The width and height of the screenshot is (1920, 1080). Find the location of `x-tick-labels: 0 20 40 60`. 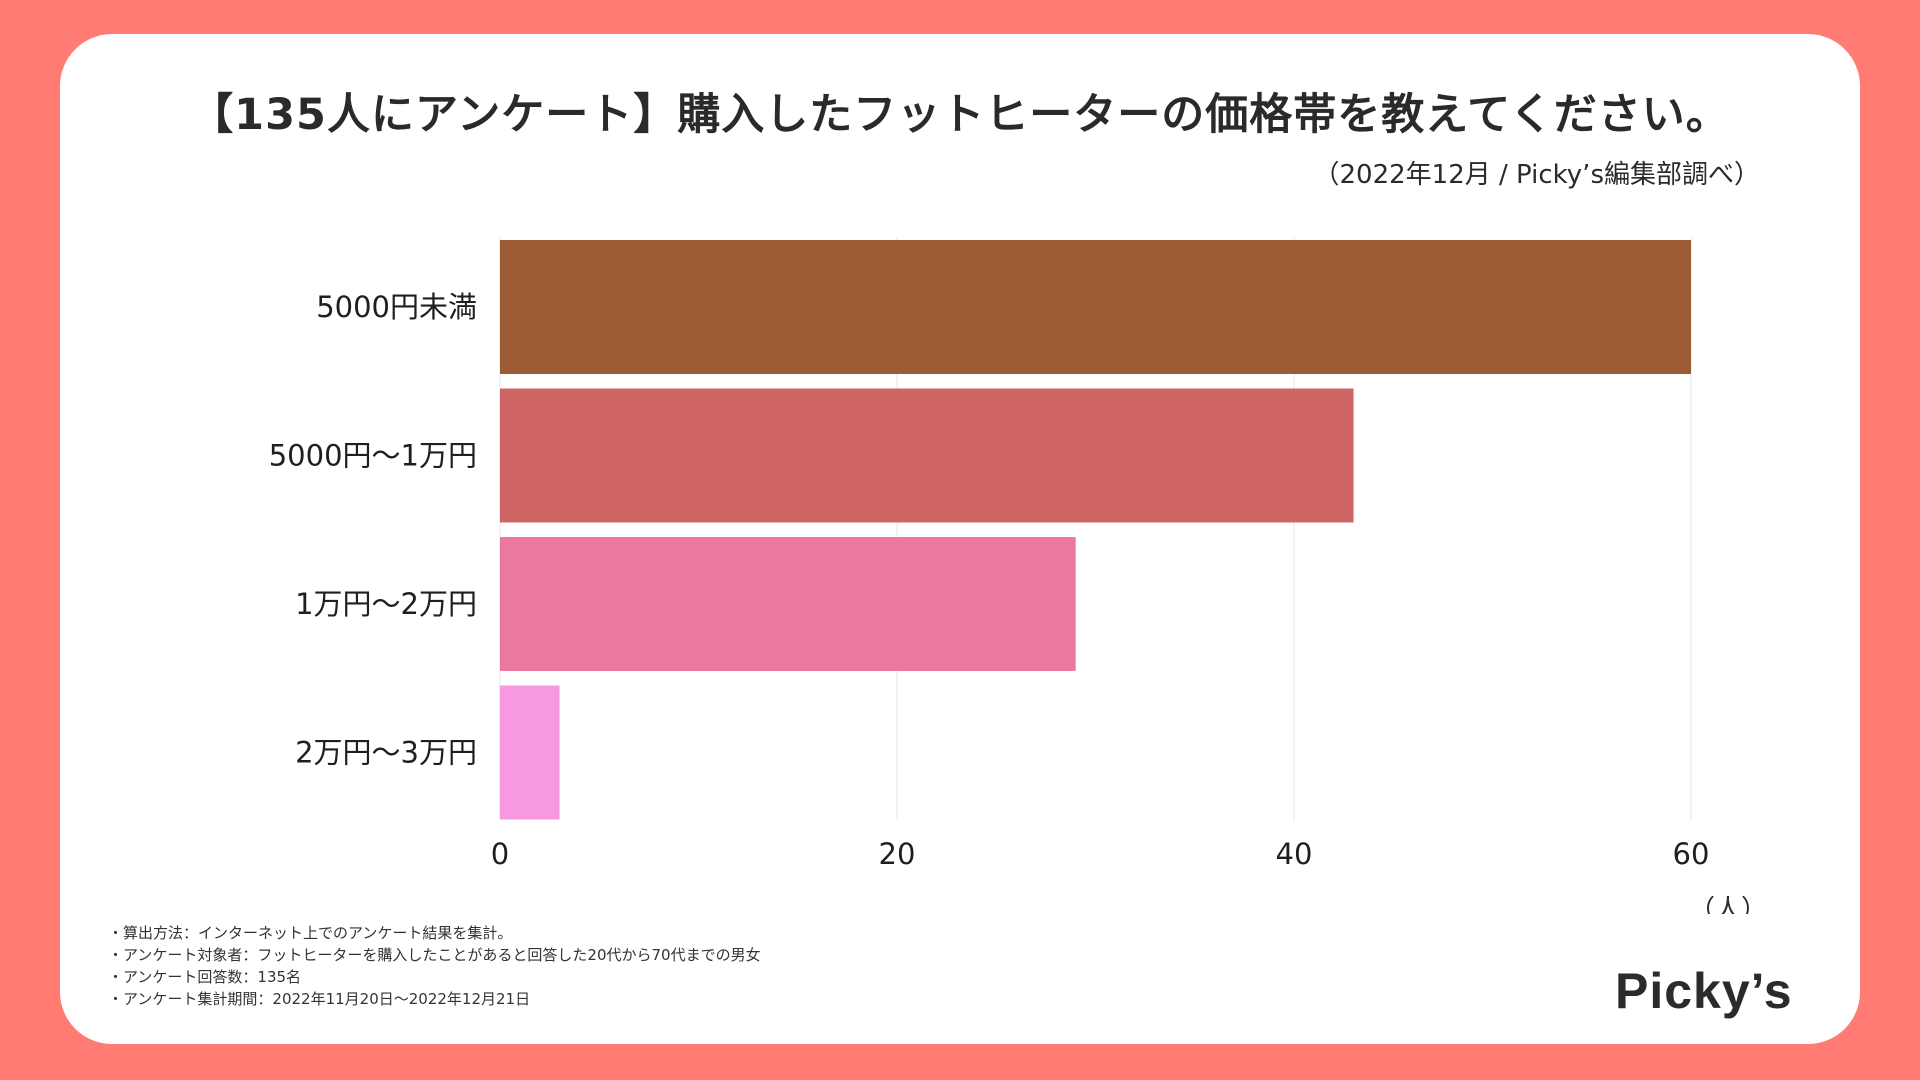

x-tick-labels: 0 20 40 60 is located at coordinates (1100, 854).